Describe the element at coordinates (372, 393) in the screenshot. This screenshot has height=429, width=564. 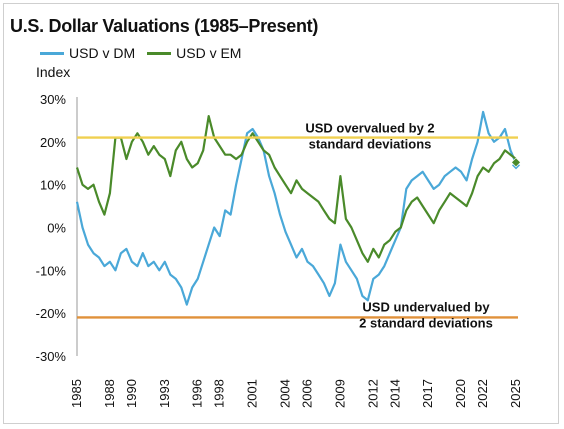
I see `x-tick-label: 2012` at that location.